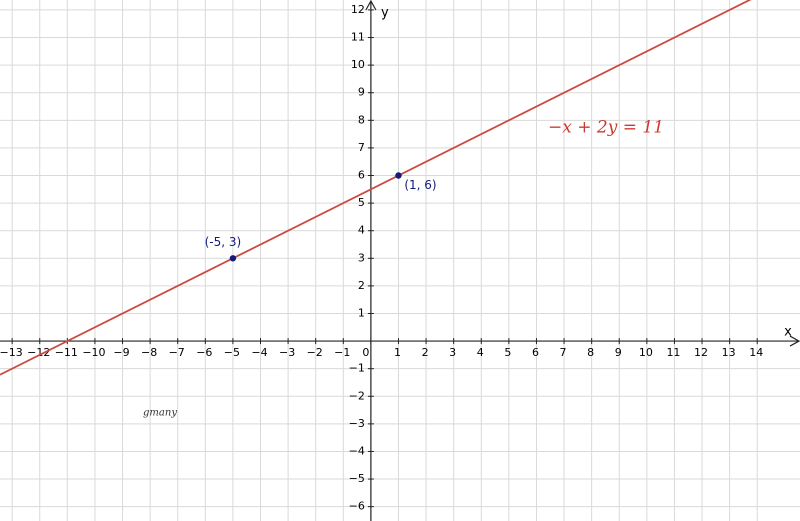 This screenshot has width=800, height=521. I want to click on y-tick-label: 3, so click(361, 257).